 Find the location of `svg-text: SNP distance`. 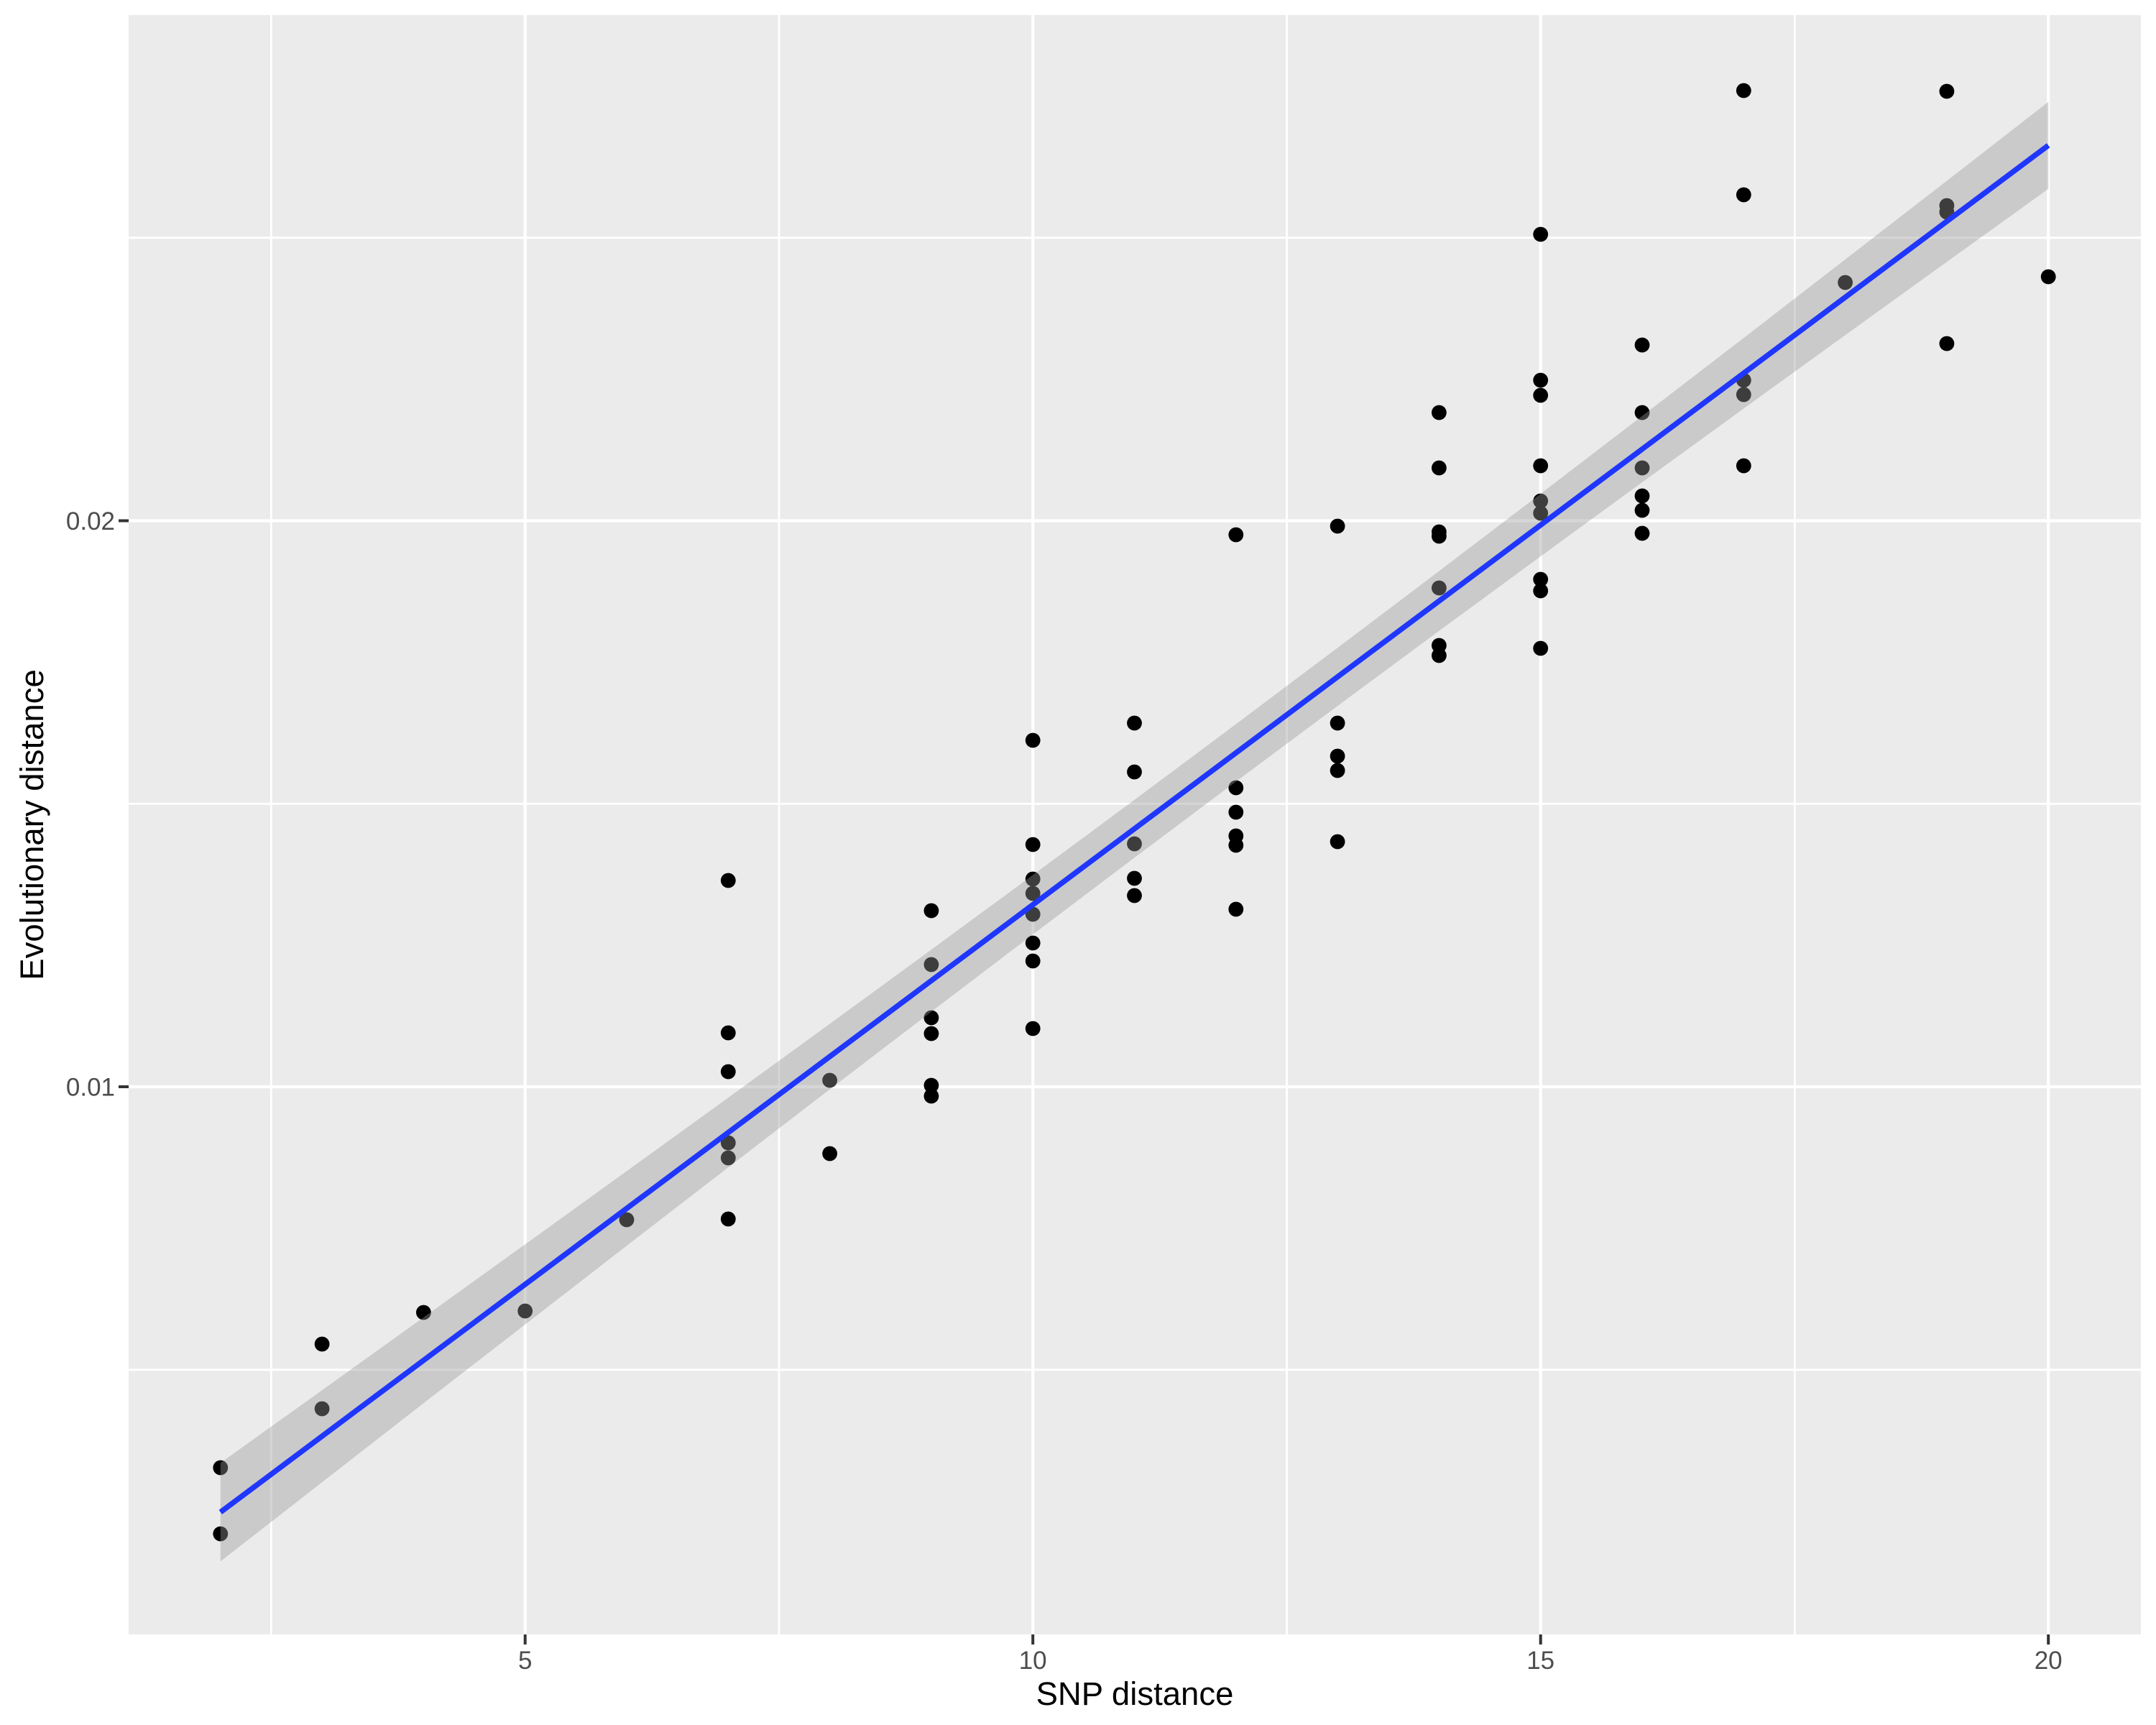

svg-text: SNP distance is located at coordinates (1135, 1693).